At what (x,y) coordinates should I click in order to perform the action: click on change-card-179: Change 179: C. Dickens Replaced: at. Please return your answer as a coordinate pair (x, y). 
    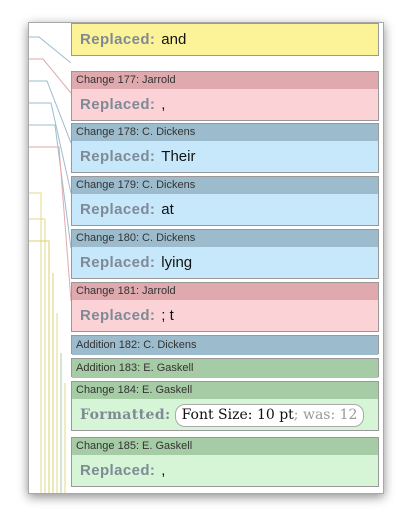
    Looking at the image, I should click on (225, 201).